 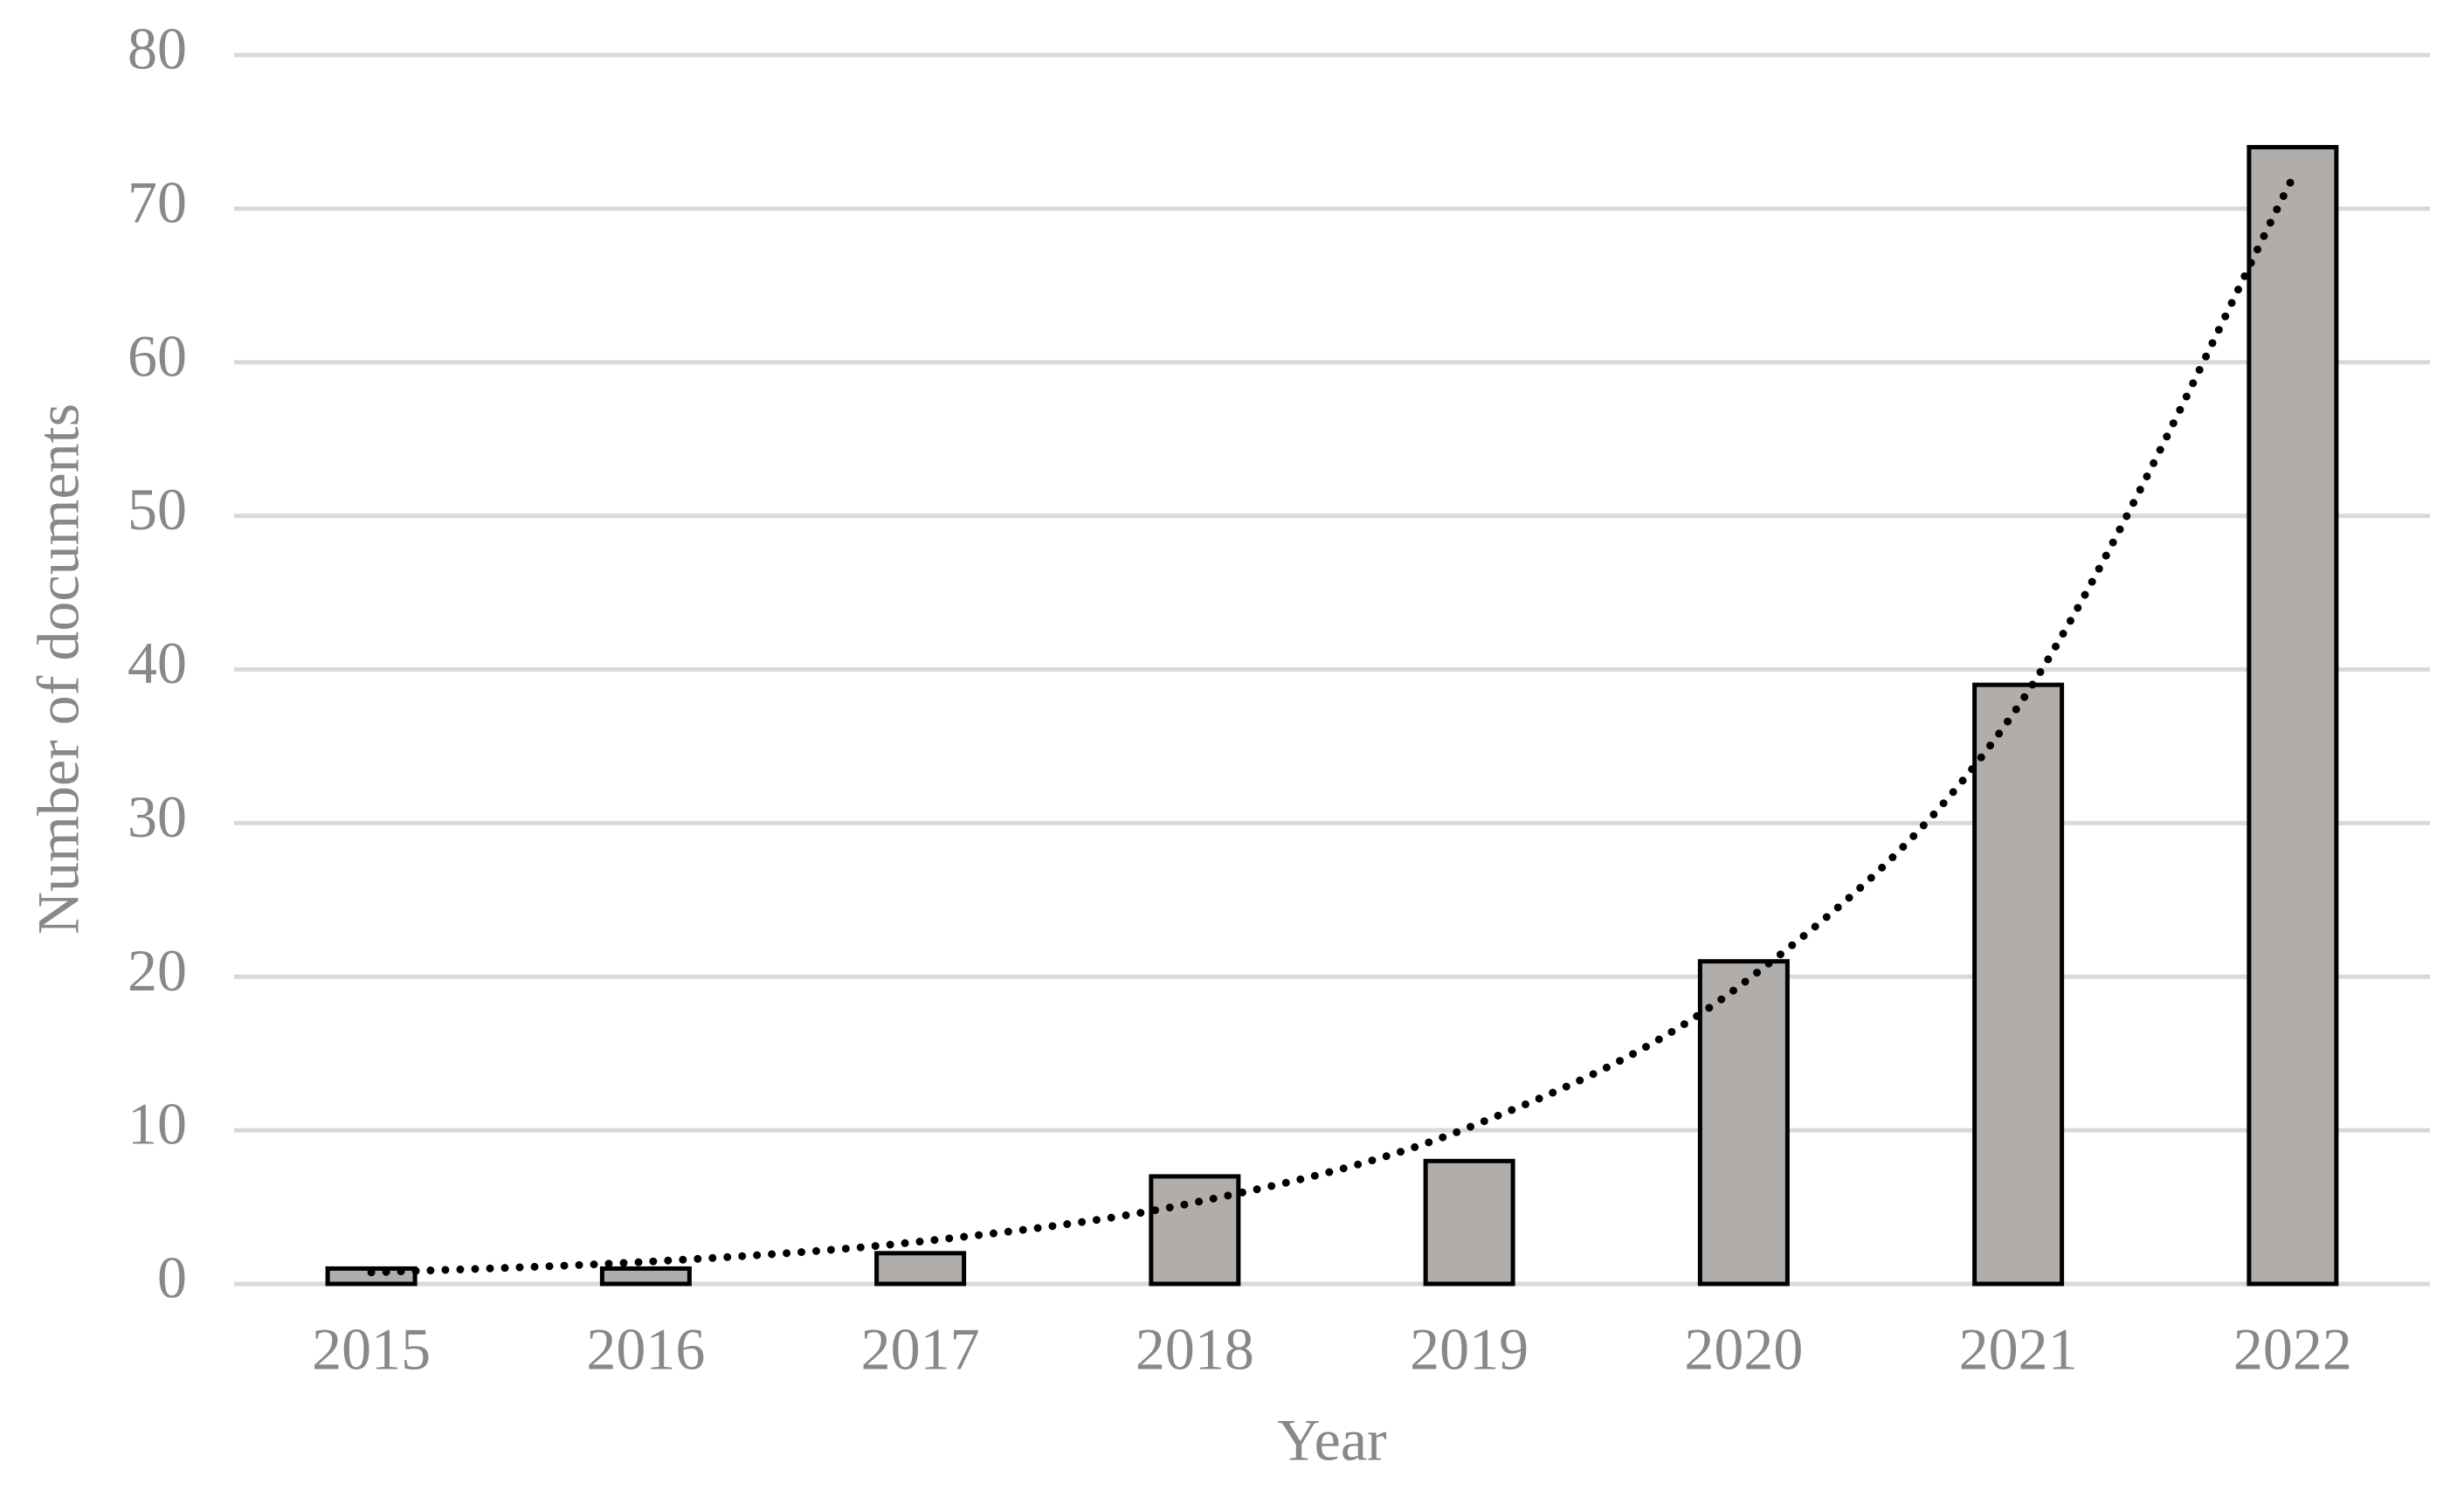 I want to click on y-tick-label: 0, so click(x=172, y=1278).